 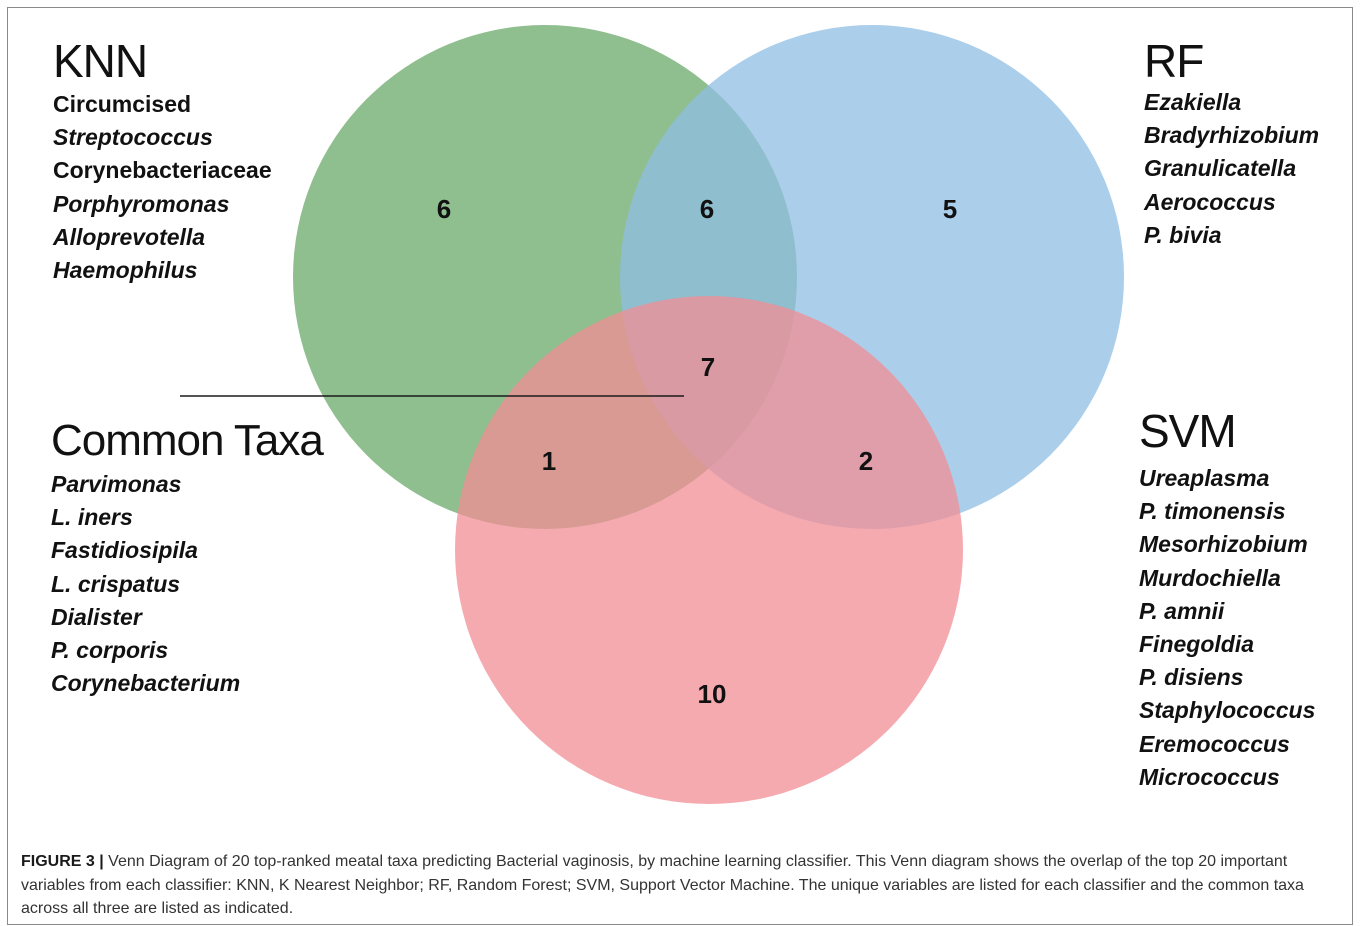 I want to click on taxon-item: P. disiens, so click(x=1191, y=677).